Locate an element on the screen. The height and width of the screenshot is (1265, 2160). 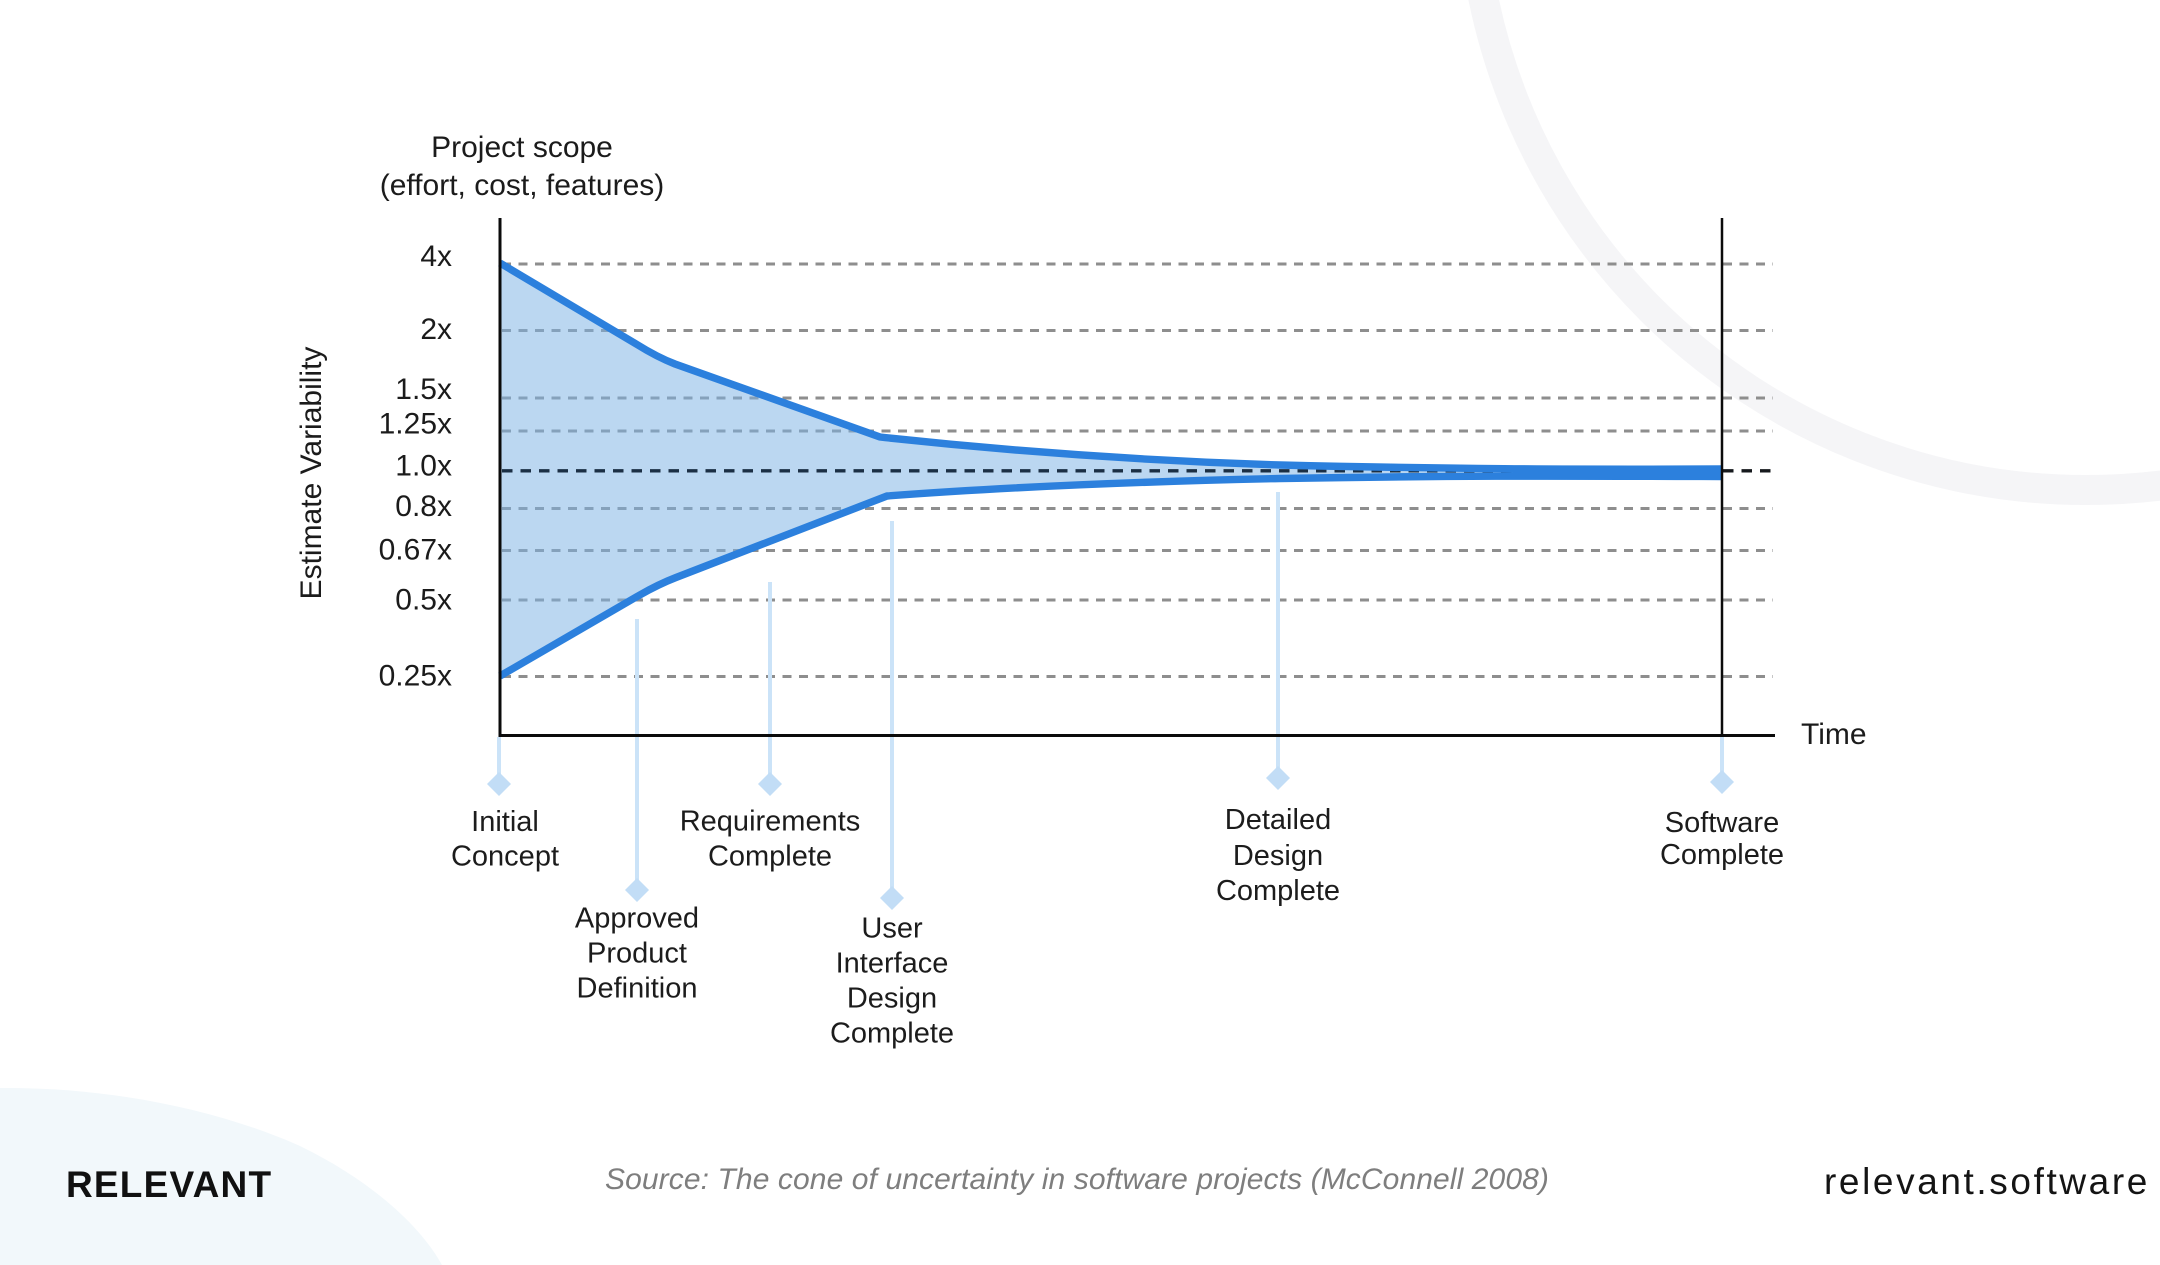
svg-text: Detailed is located at coordinates (1278, 820).